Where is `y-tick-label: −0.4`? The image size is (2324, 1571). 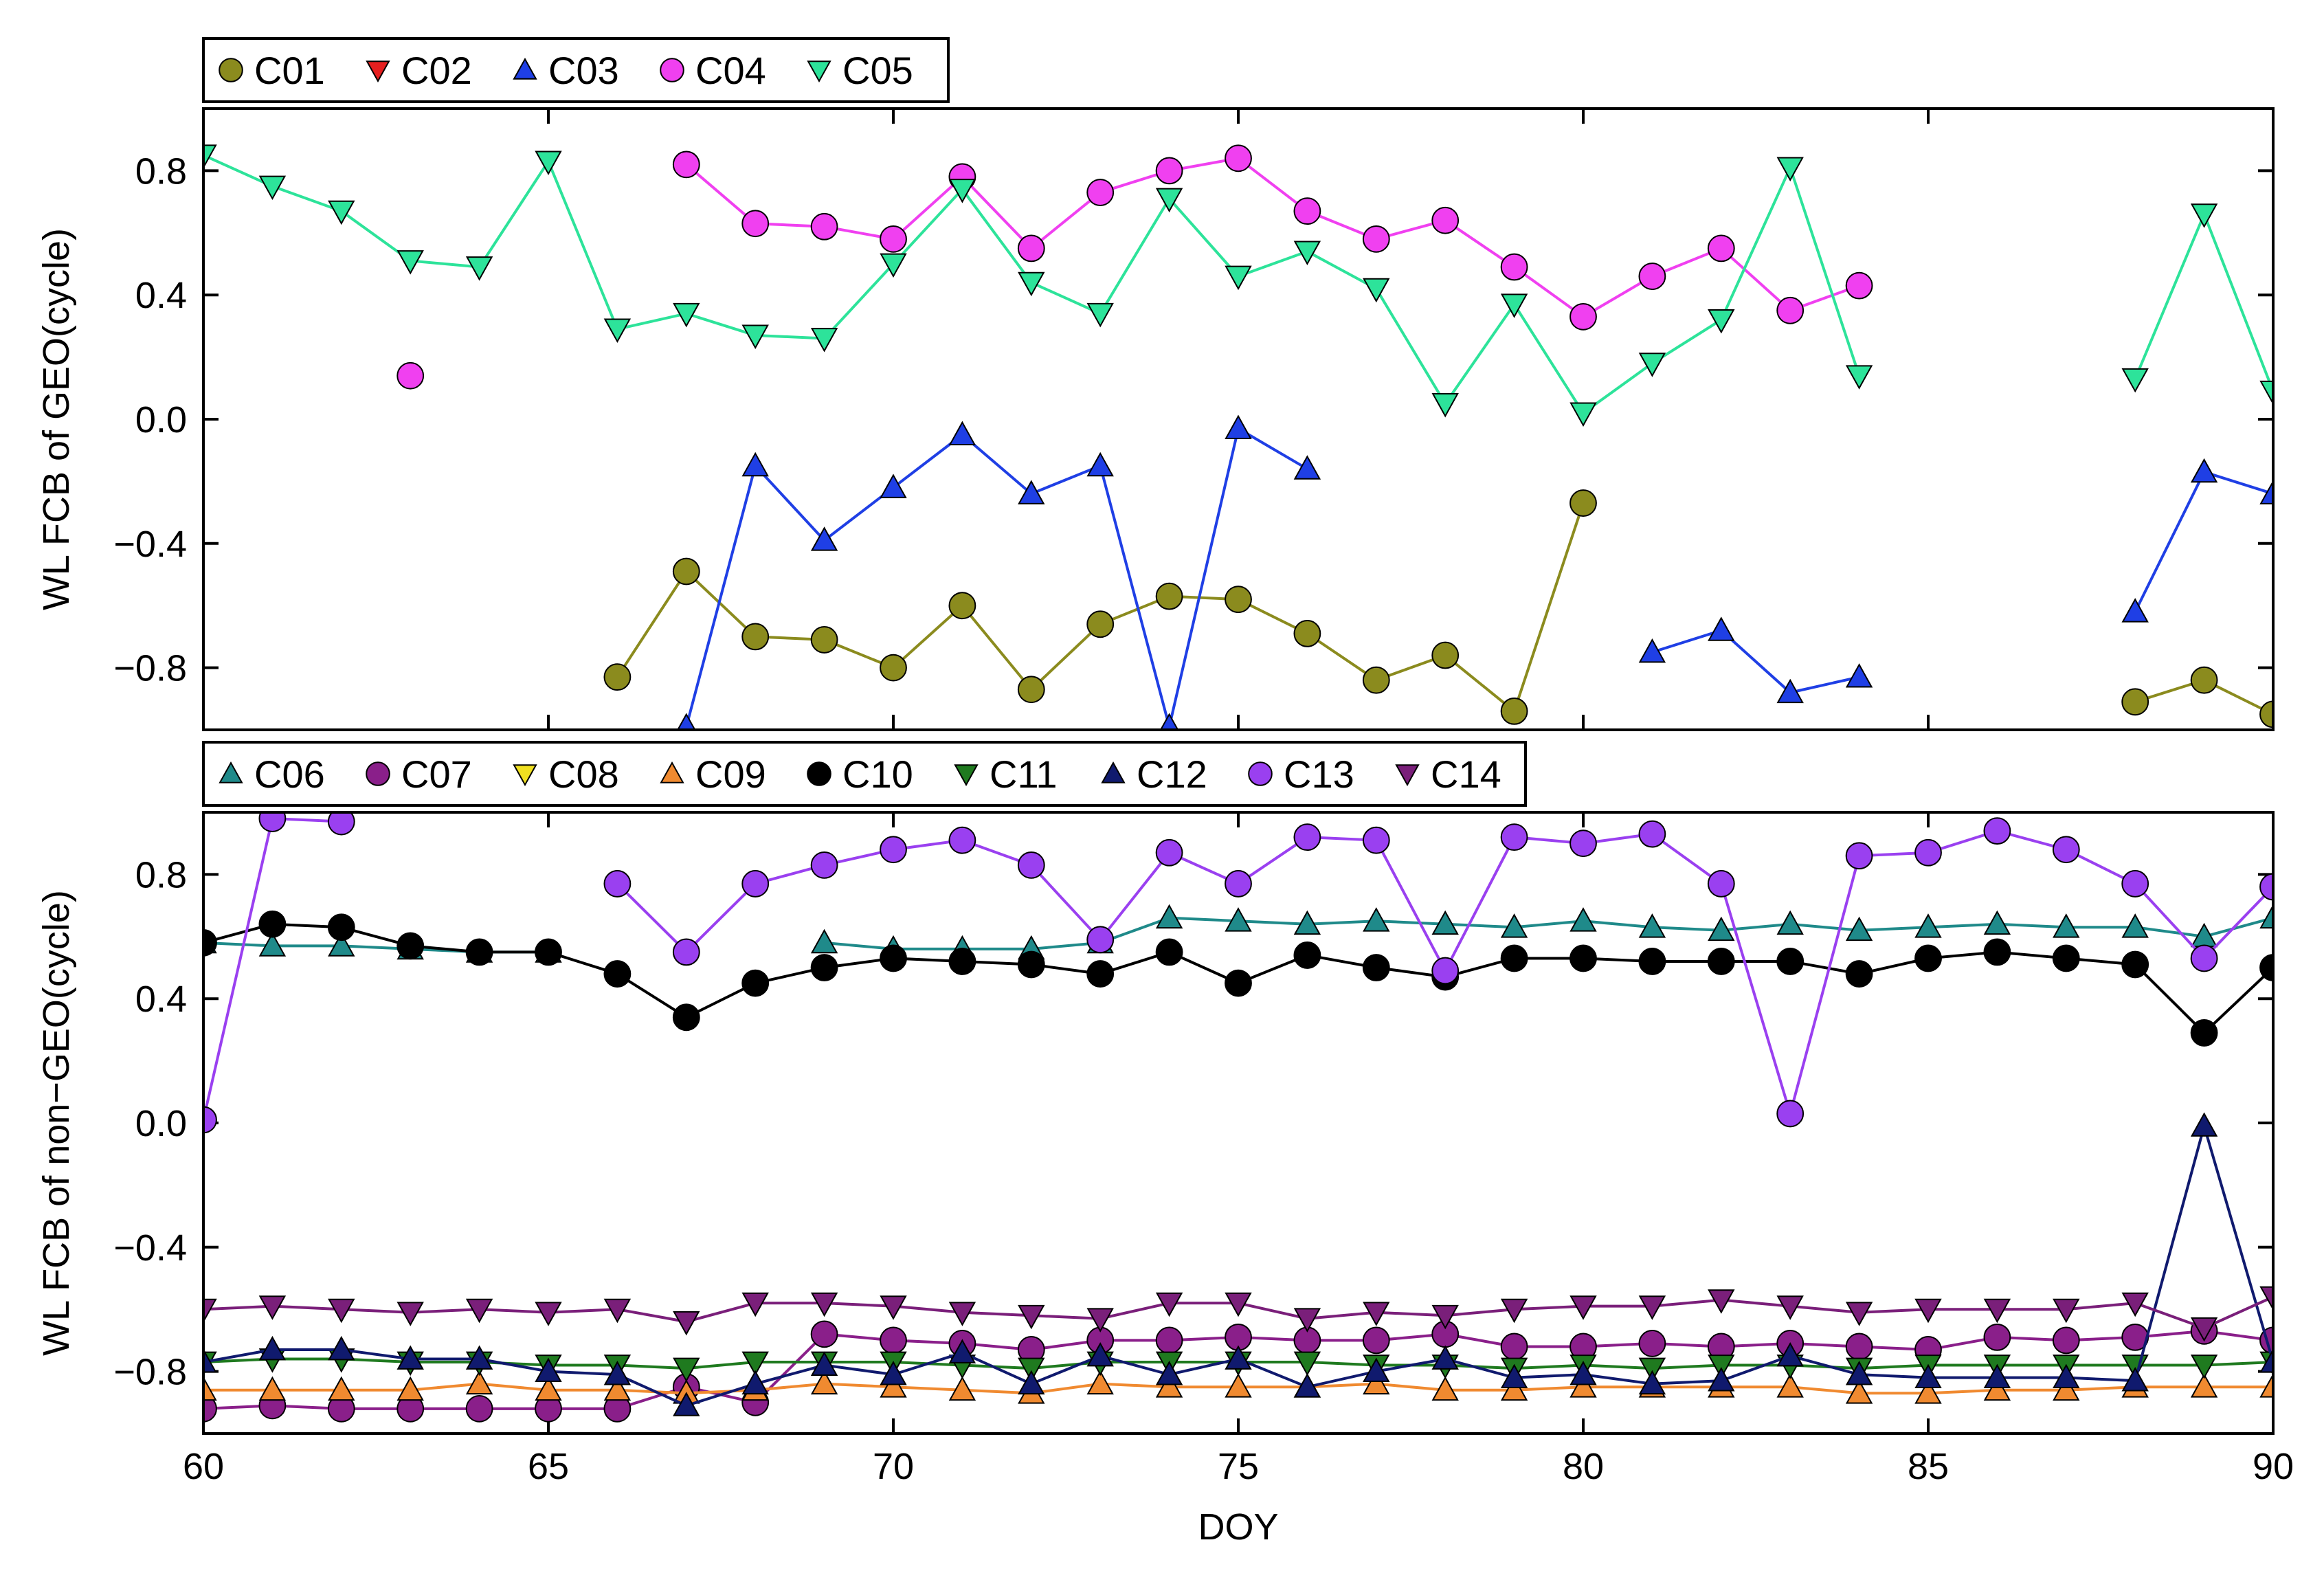 y-tick-label: −0.4 is located at coordinates (150, 544).